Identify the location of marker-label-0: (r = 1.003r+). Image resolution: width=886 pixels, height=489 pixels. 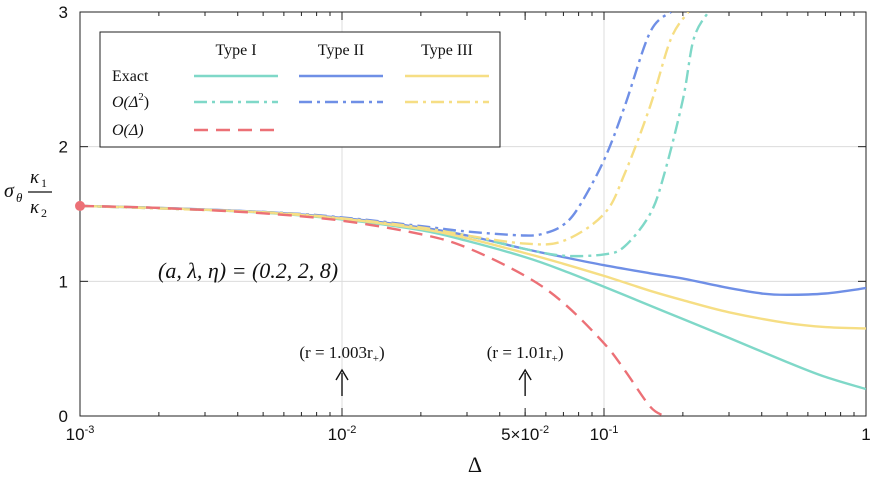
(341, 354).